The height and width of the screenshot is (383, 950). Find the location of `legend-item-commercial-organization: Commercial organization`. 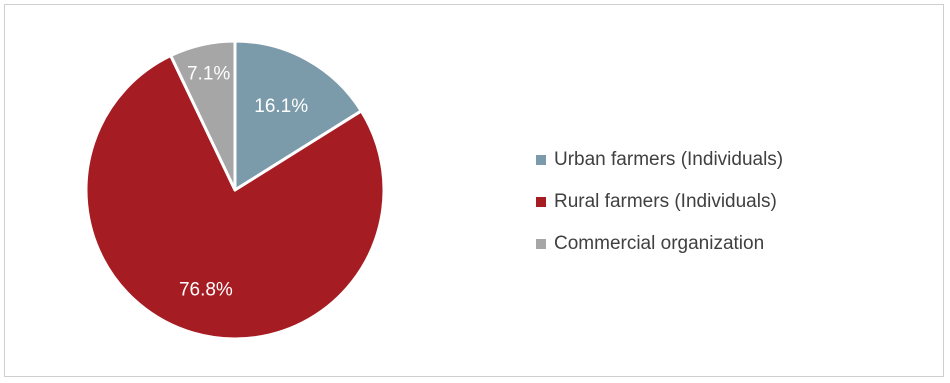

legend-item-commercial-organization: Commercial organization is located at coordinates (659, 244).